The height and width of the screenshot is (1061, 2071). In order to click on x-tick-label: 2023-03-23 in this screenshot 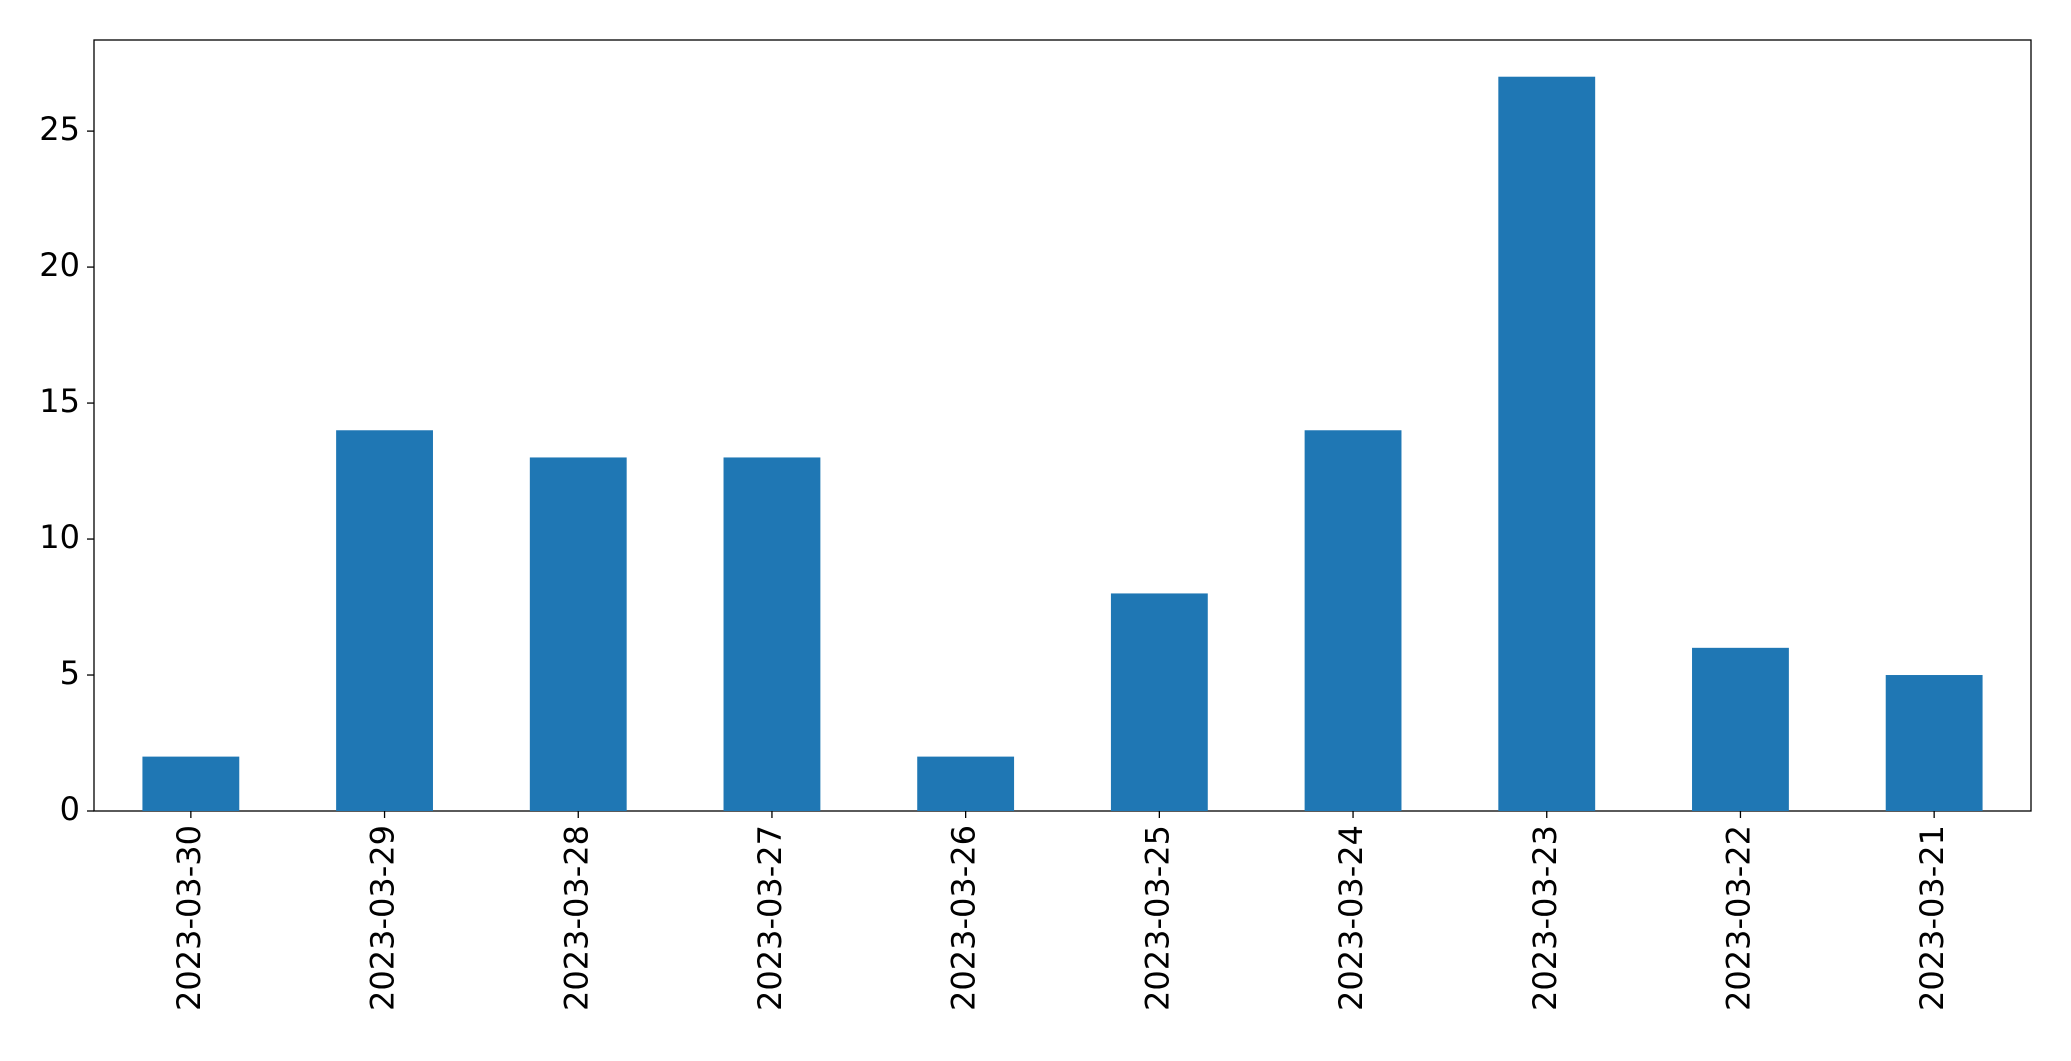, I will do `click(1545, 918)`.